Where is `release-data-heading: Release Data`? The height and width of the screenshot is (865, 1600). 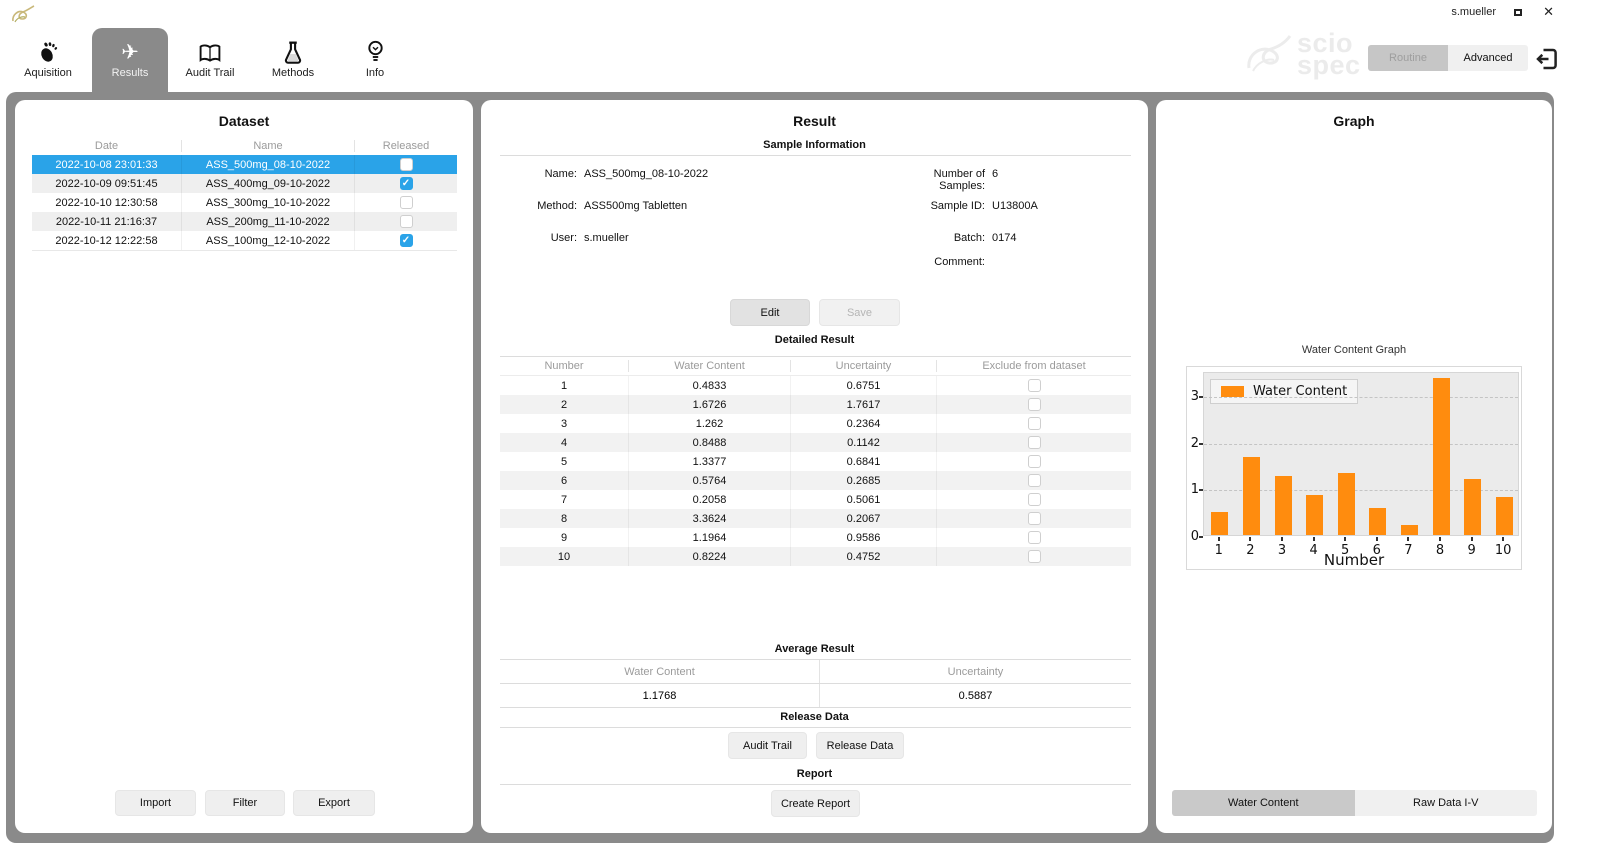
release-data-heading: Release Data is located at coordinates (814, 717).